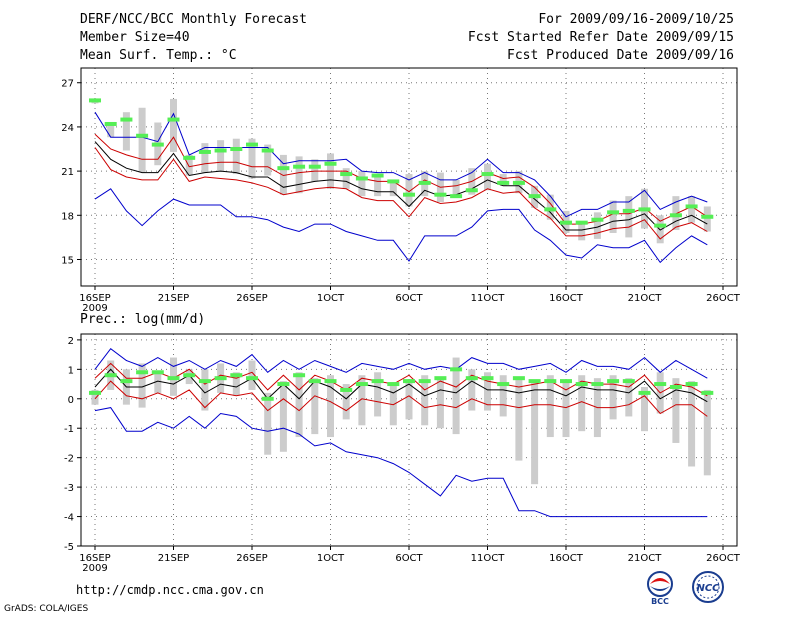 This screenshot has height=618, width=800. Describe the element at coordinates (67, 216) in the screenshot. I see `y-tick-label: 18` at that location.